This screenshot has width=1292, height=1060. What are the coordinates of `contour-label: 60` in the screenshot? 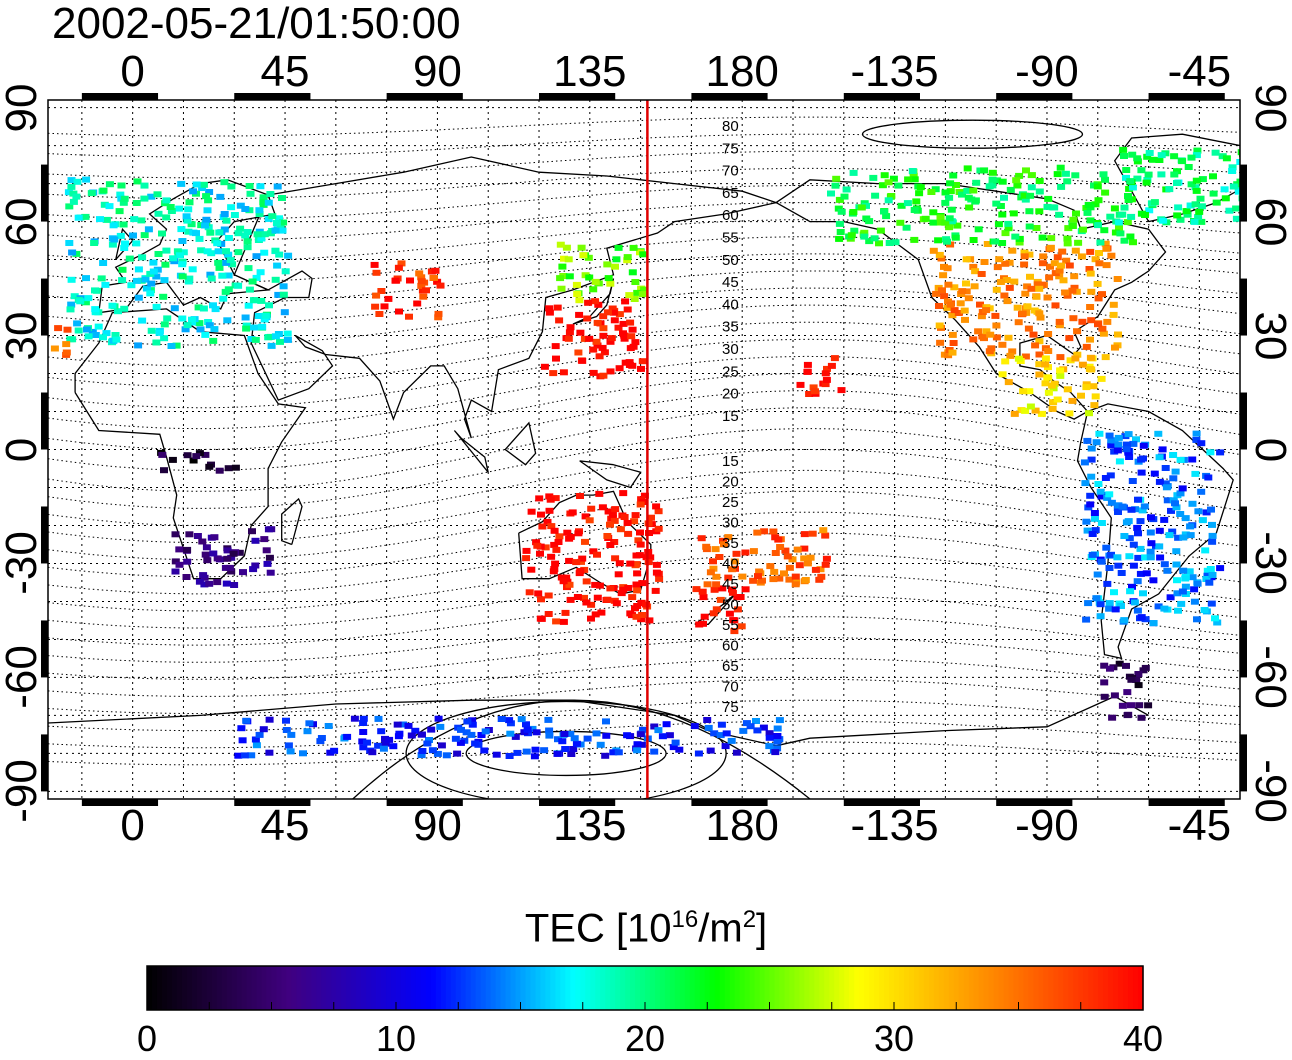 It's located at (730, 215).